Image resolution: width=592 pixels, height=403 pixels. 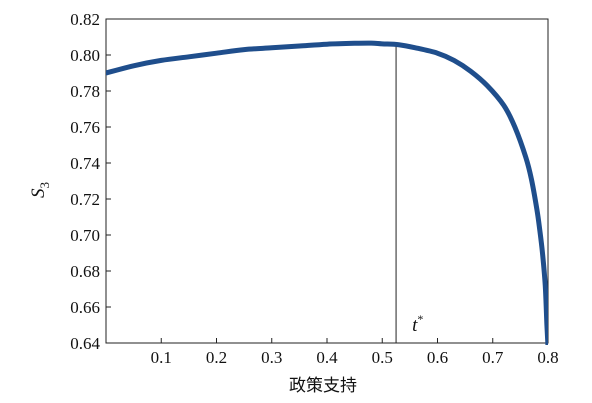 I want to click on y-tick-label: 0.76, so click(x=85, y=127).